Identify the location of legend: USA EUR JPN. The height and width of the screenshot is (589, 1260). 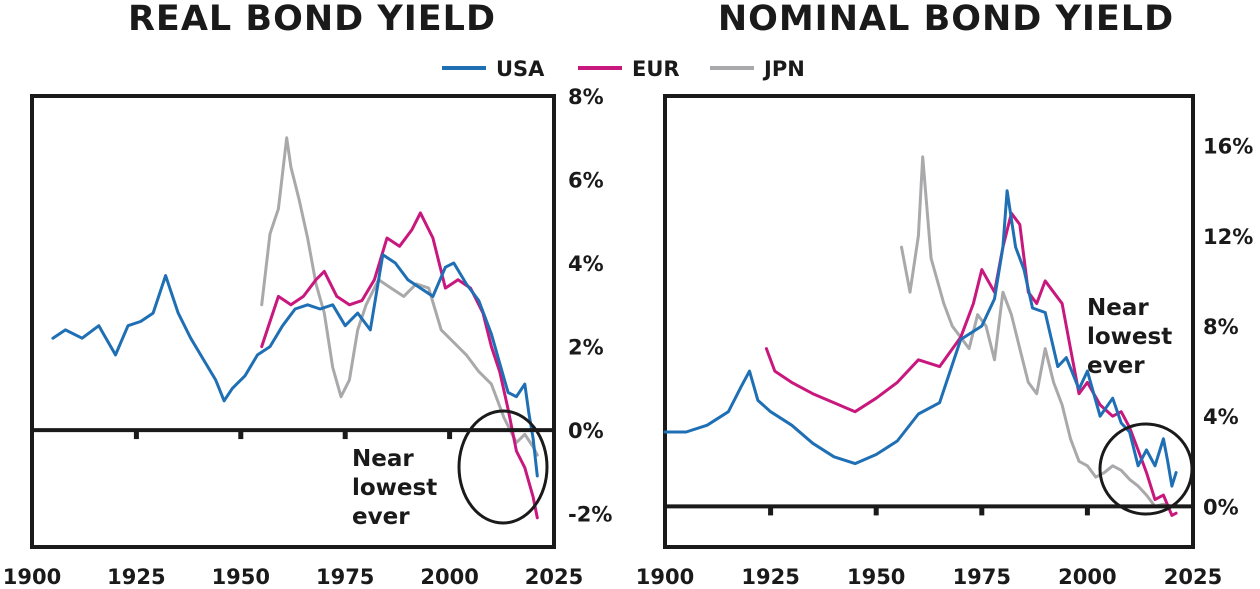
(623, 69).